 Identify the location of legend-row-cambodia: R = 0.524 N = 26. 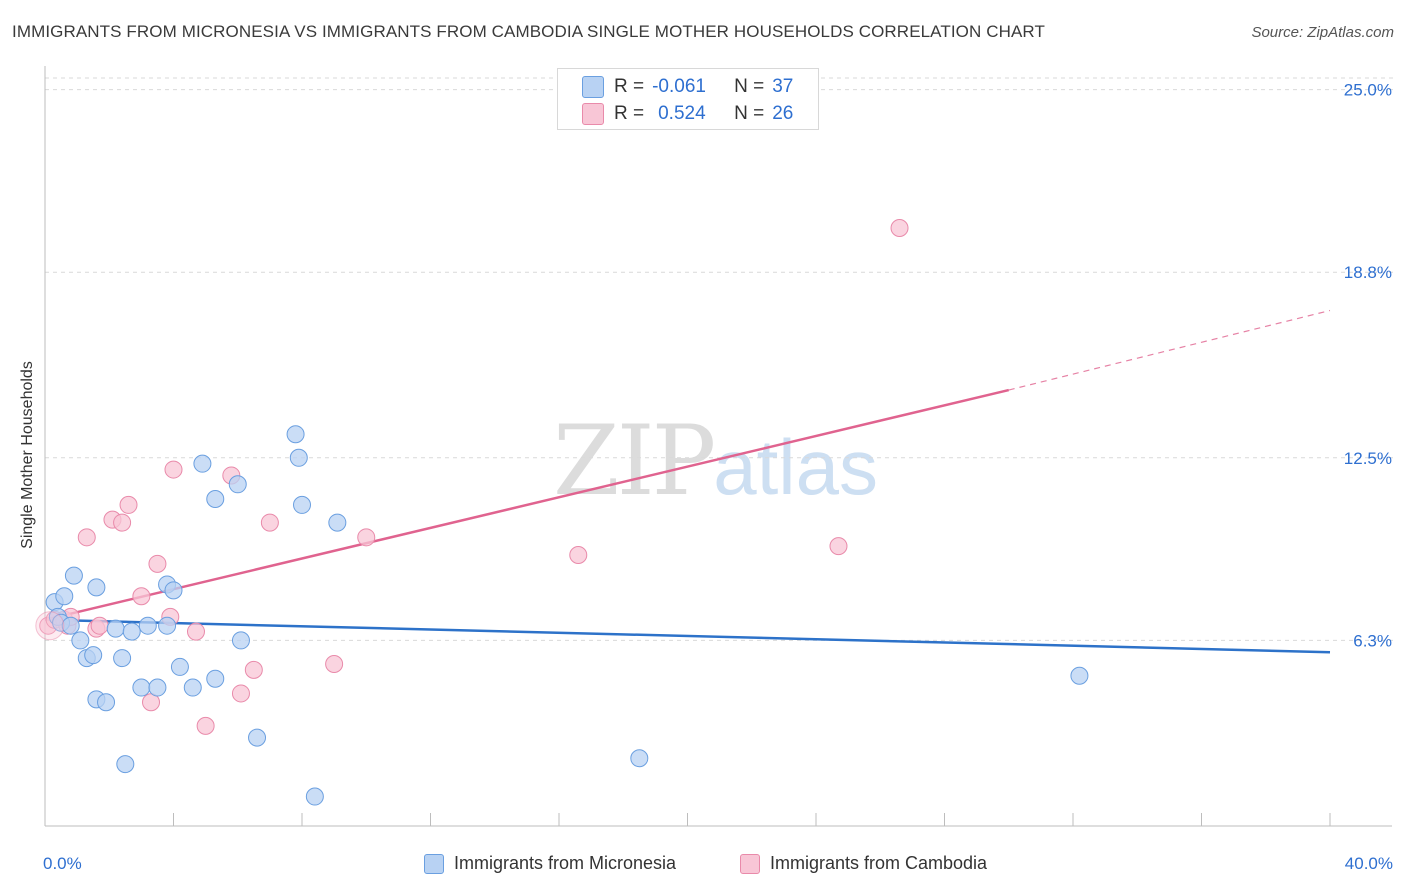
(688, 114).